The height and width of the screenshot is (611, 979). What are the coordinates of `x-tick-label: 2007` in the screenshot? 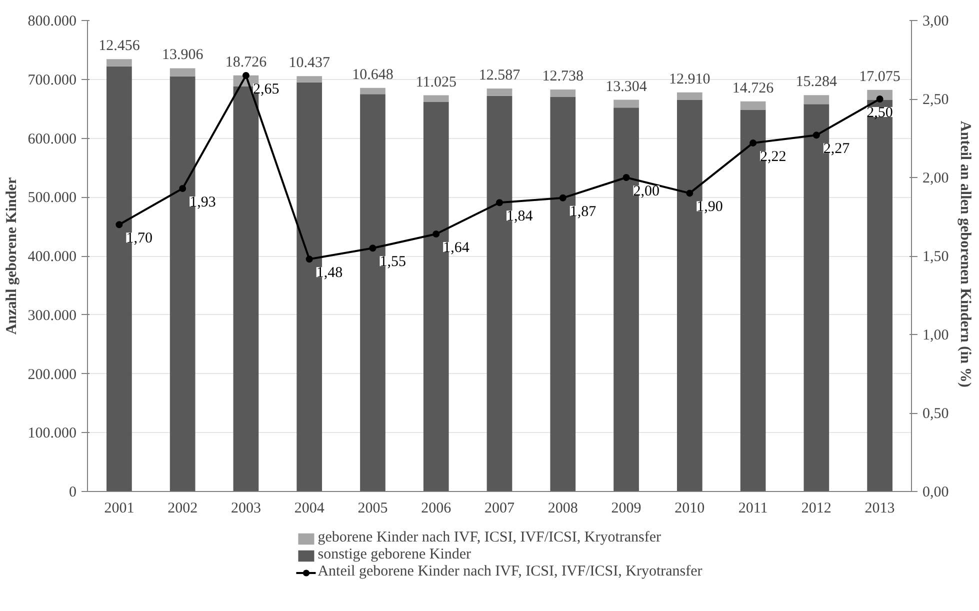 It's located at (499, 508).